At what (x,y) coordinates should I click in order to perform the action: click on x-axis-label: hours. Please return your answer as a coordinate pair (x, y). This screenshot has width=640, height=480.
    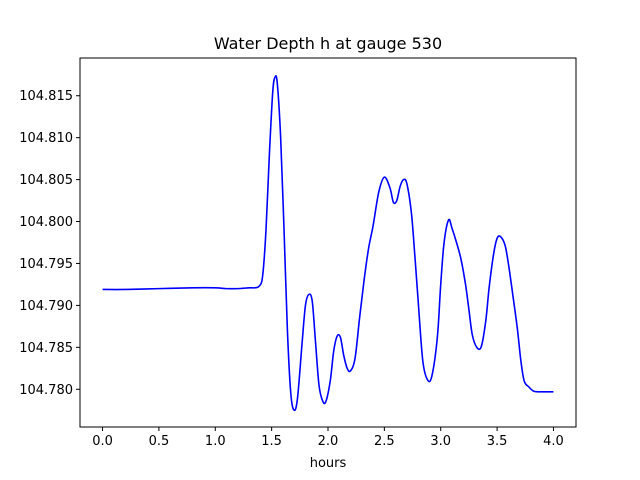
    Looking at the image, I should click on (328, 463).